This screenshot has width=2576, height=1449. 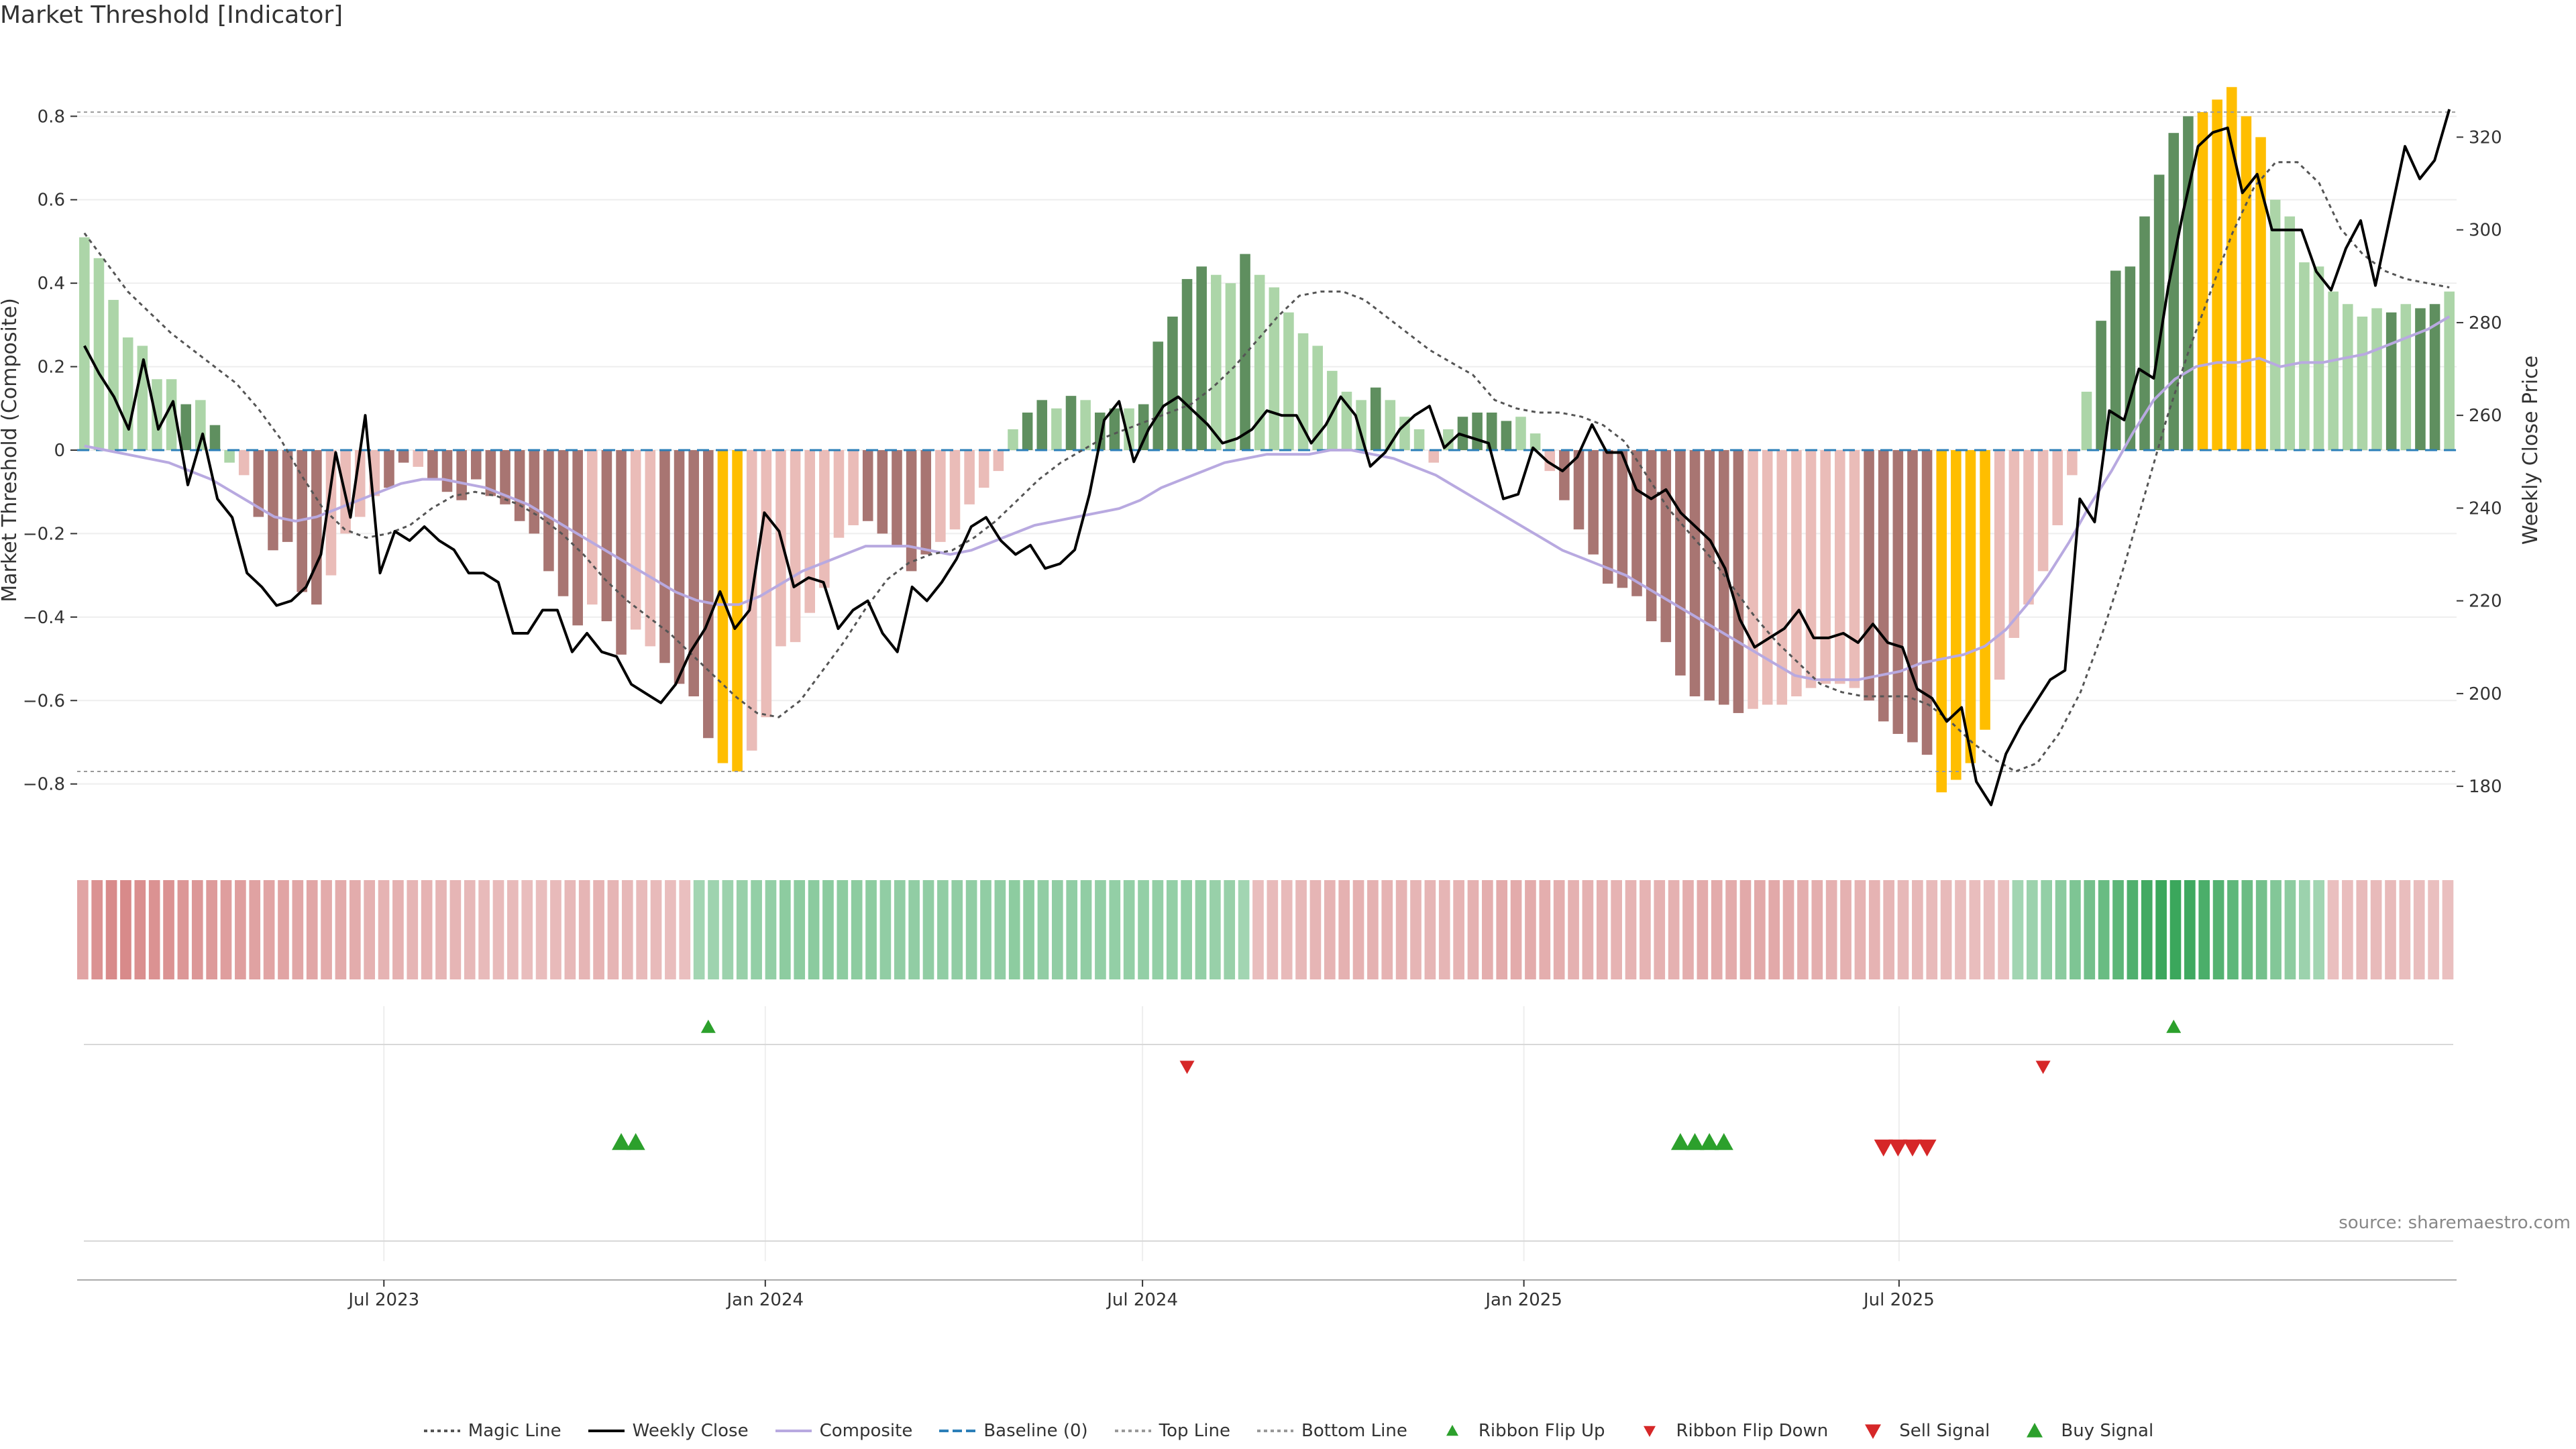 I want to click on legend-item: Buy Signal, so click(x=2084, y=1431).